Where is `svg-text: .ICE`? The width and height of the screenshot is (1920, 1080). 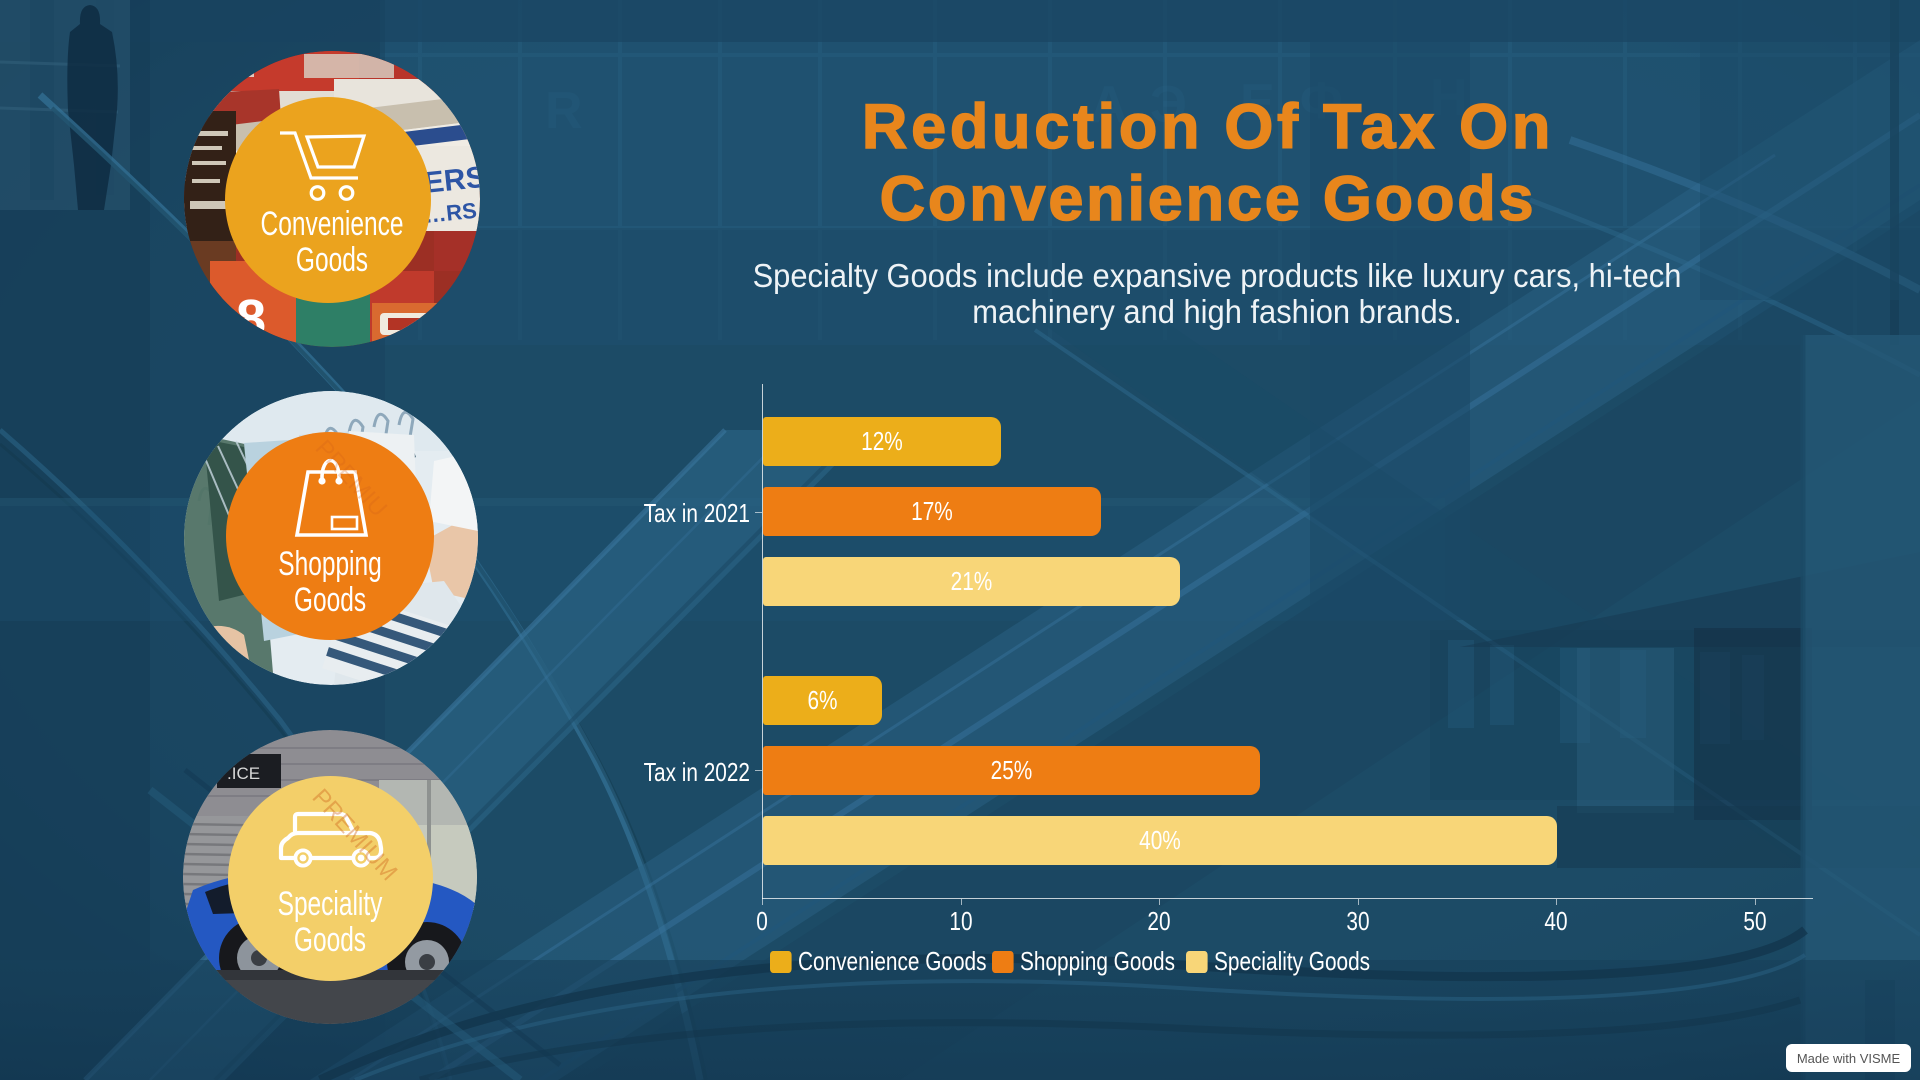 svg-text: .ICE is located at coordinates (243, 773).